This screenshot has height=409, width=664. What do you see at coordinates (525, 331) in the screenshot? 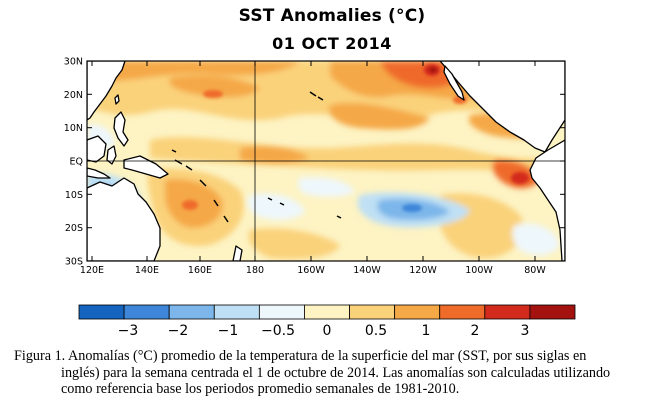
I see `colorbar-label: 3` at bounding box center [525, 331].